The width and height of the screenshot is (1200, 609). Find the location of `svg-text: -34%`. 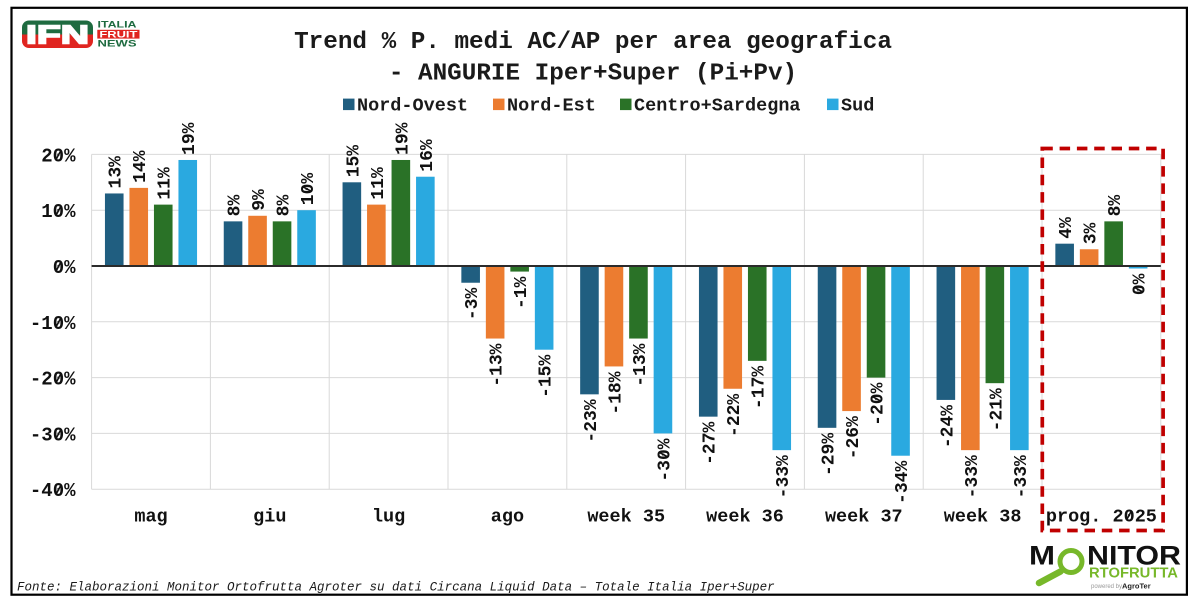

svg-text: -34% is located at coordinates (903, 482).